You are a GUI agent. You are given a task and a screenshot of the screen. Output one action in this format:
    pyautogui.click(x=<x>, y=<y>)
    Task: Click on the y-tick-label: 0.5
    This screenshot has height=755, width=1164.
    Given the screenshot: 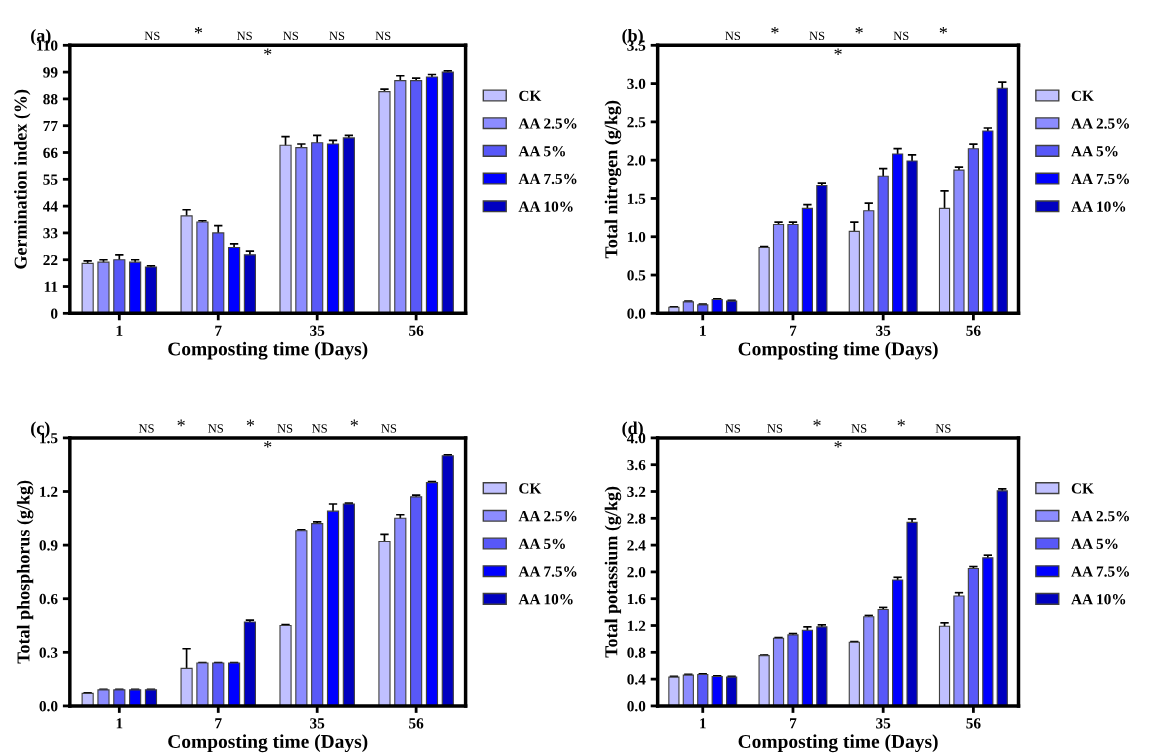 What is the action you would take?
    pyautogui.click(x=636, y=275)
    